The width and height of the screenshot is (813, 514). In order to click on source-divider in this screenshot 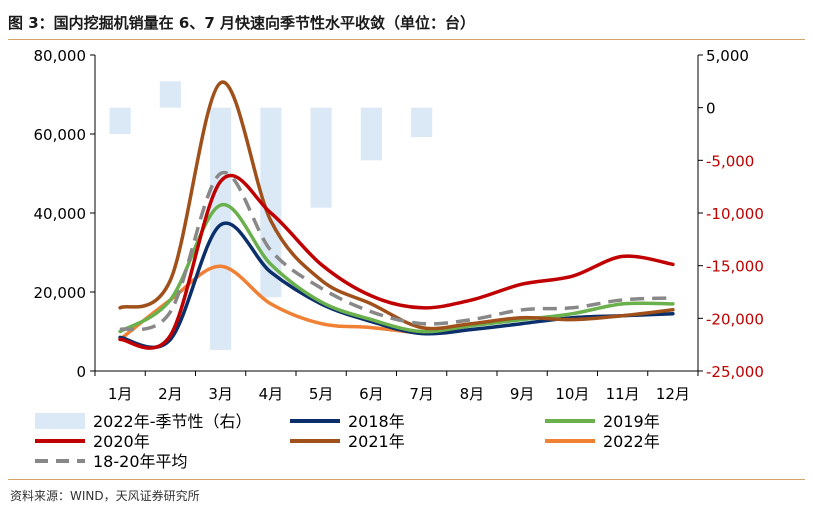, I will do `click(406, 479)`.